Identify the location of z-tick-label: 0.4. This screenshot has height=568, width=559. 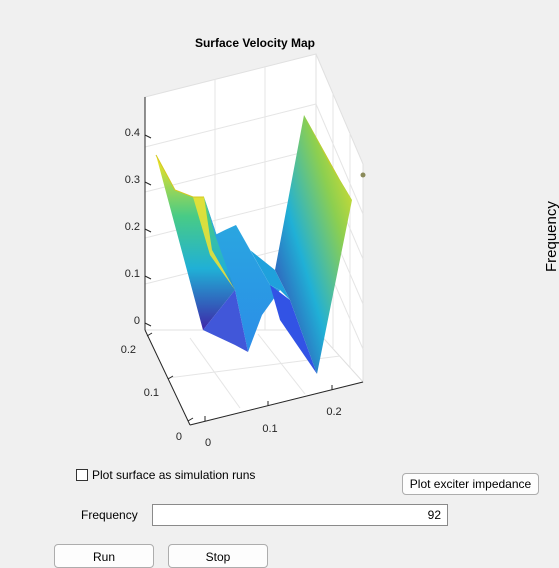
(132, 133).